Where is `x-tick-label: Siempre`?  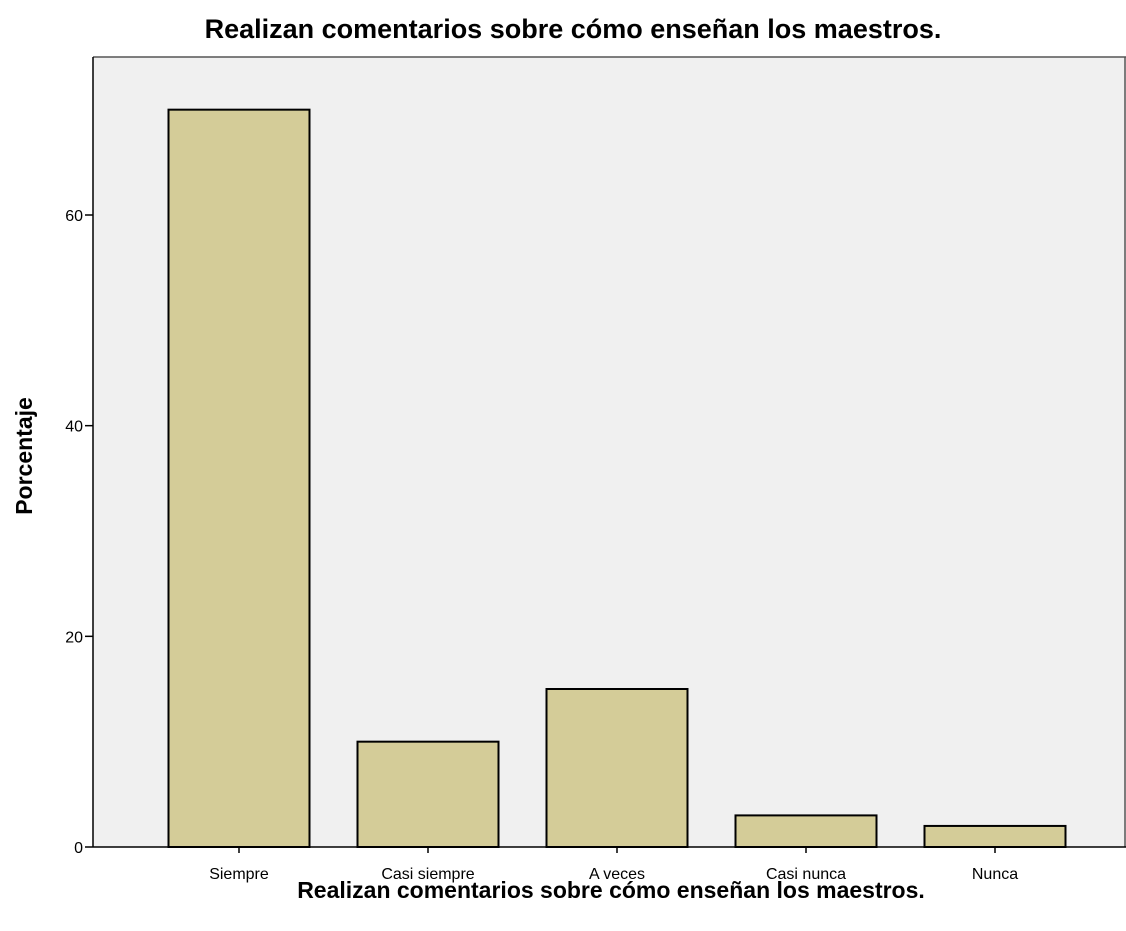 x-tick-label: Siempre is located at coordinates (239, 874).